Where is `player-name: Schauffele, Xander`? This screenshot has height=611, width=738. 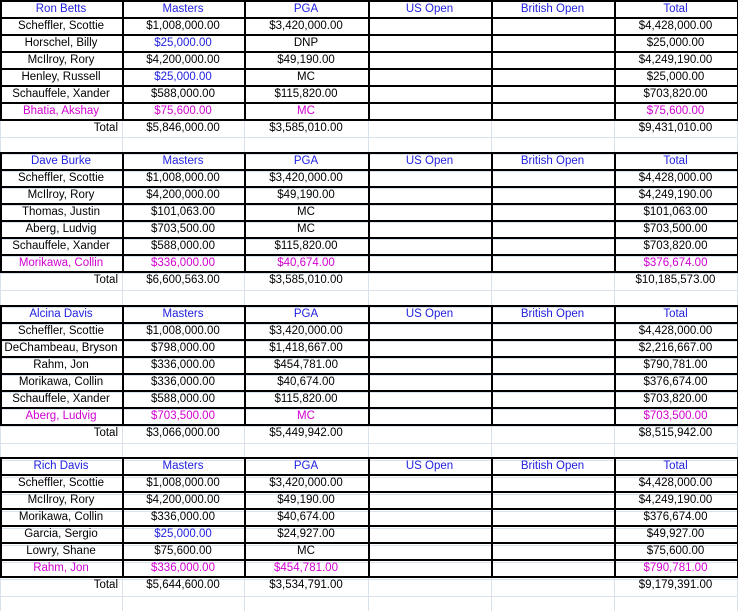 player-name: Schauffele, Xander is located at coordinates (61, 94).